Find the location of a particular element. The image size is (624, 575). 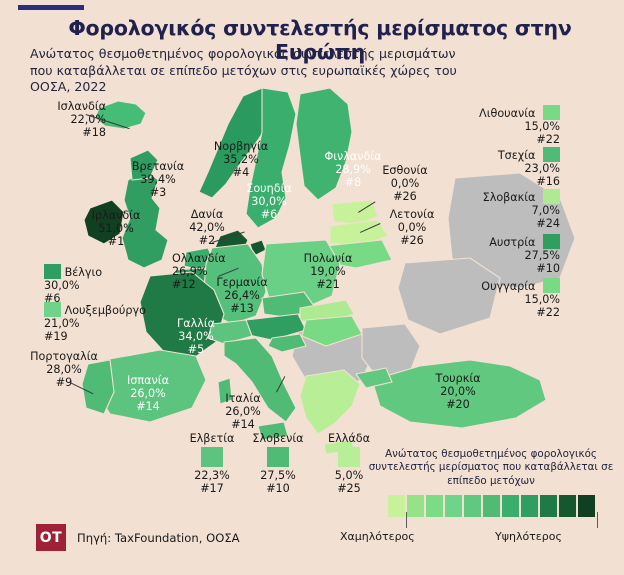

label-sweden-name: Σουηδία is located at coordinates (269, 188).